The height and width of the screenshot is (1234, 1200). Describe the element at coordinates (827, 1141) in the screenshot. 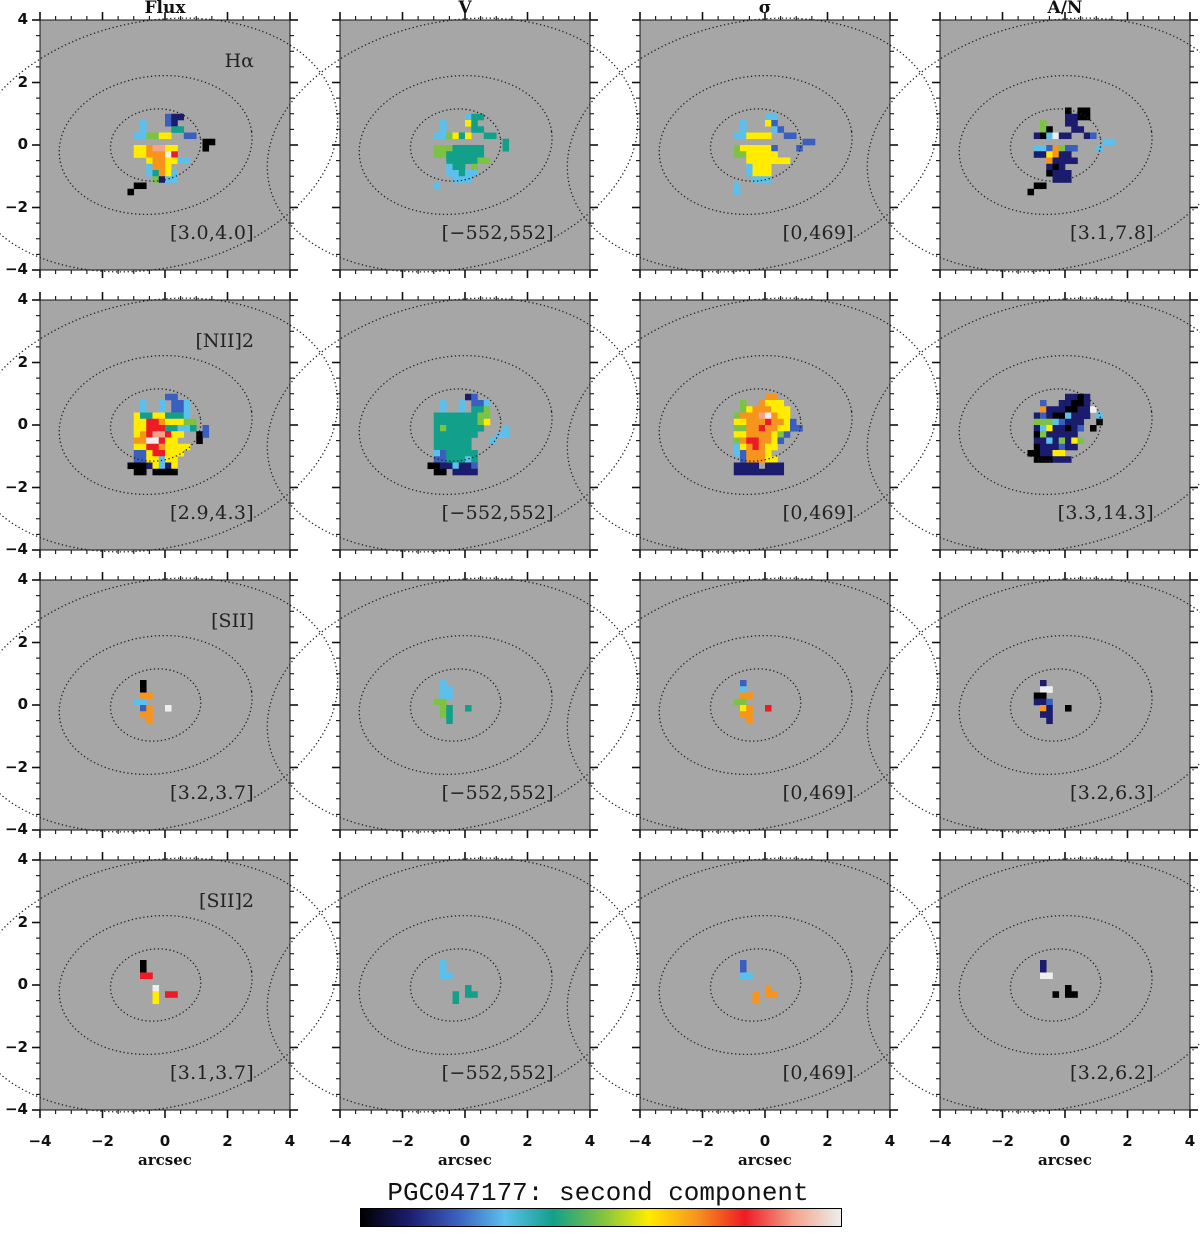

I see `x-tick-label: 2` at that location.